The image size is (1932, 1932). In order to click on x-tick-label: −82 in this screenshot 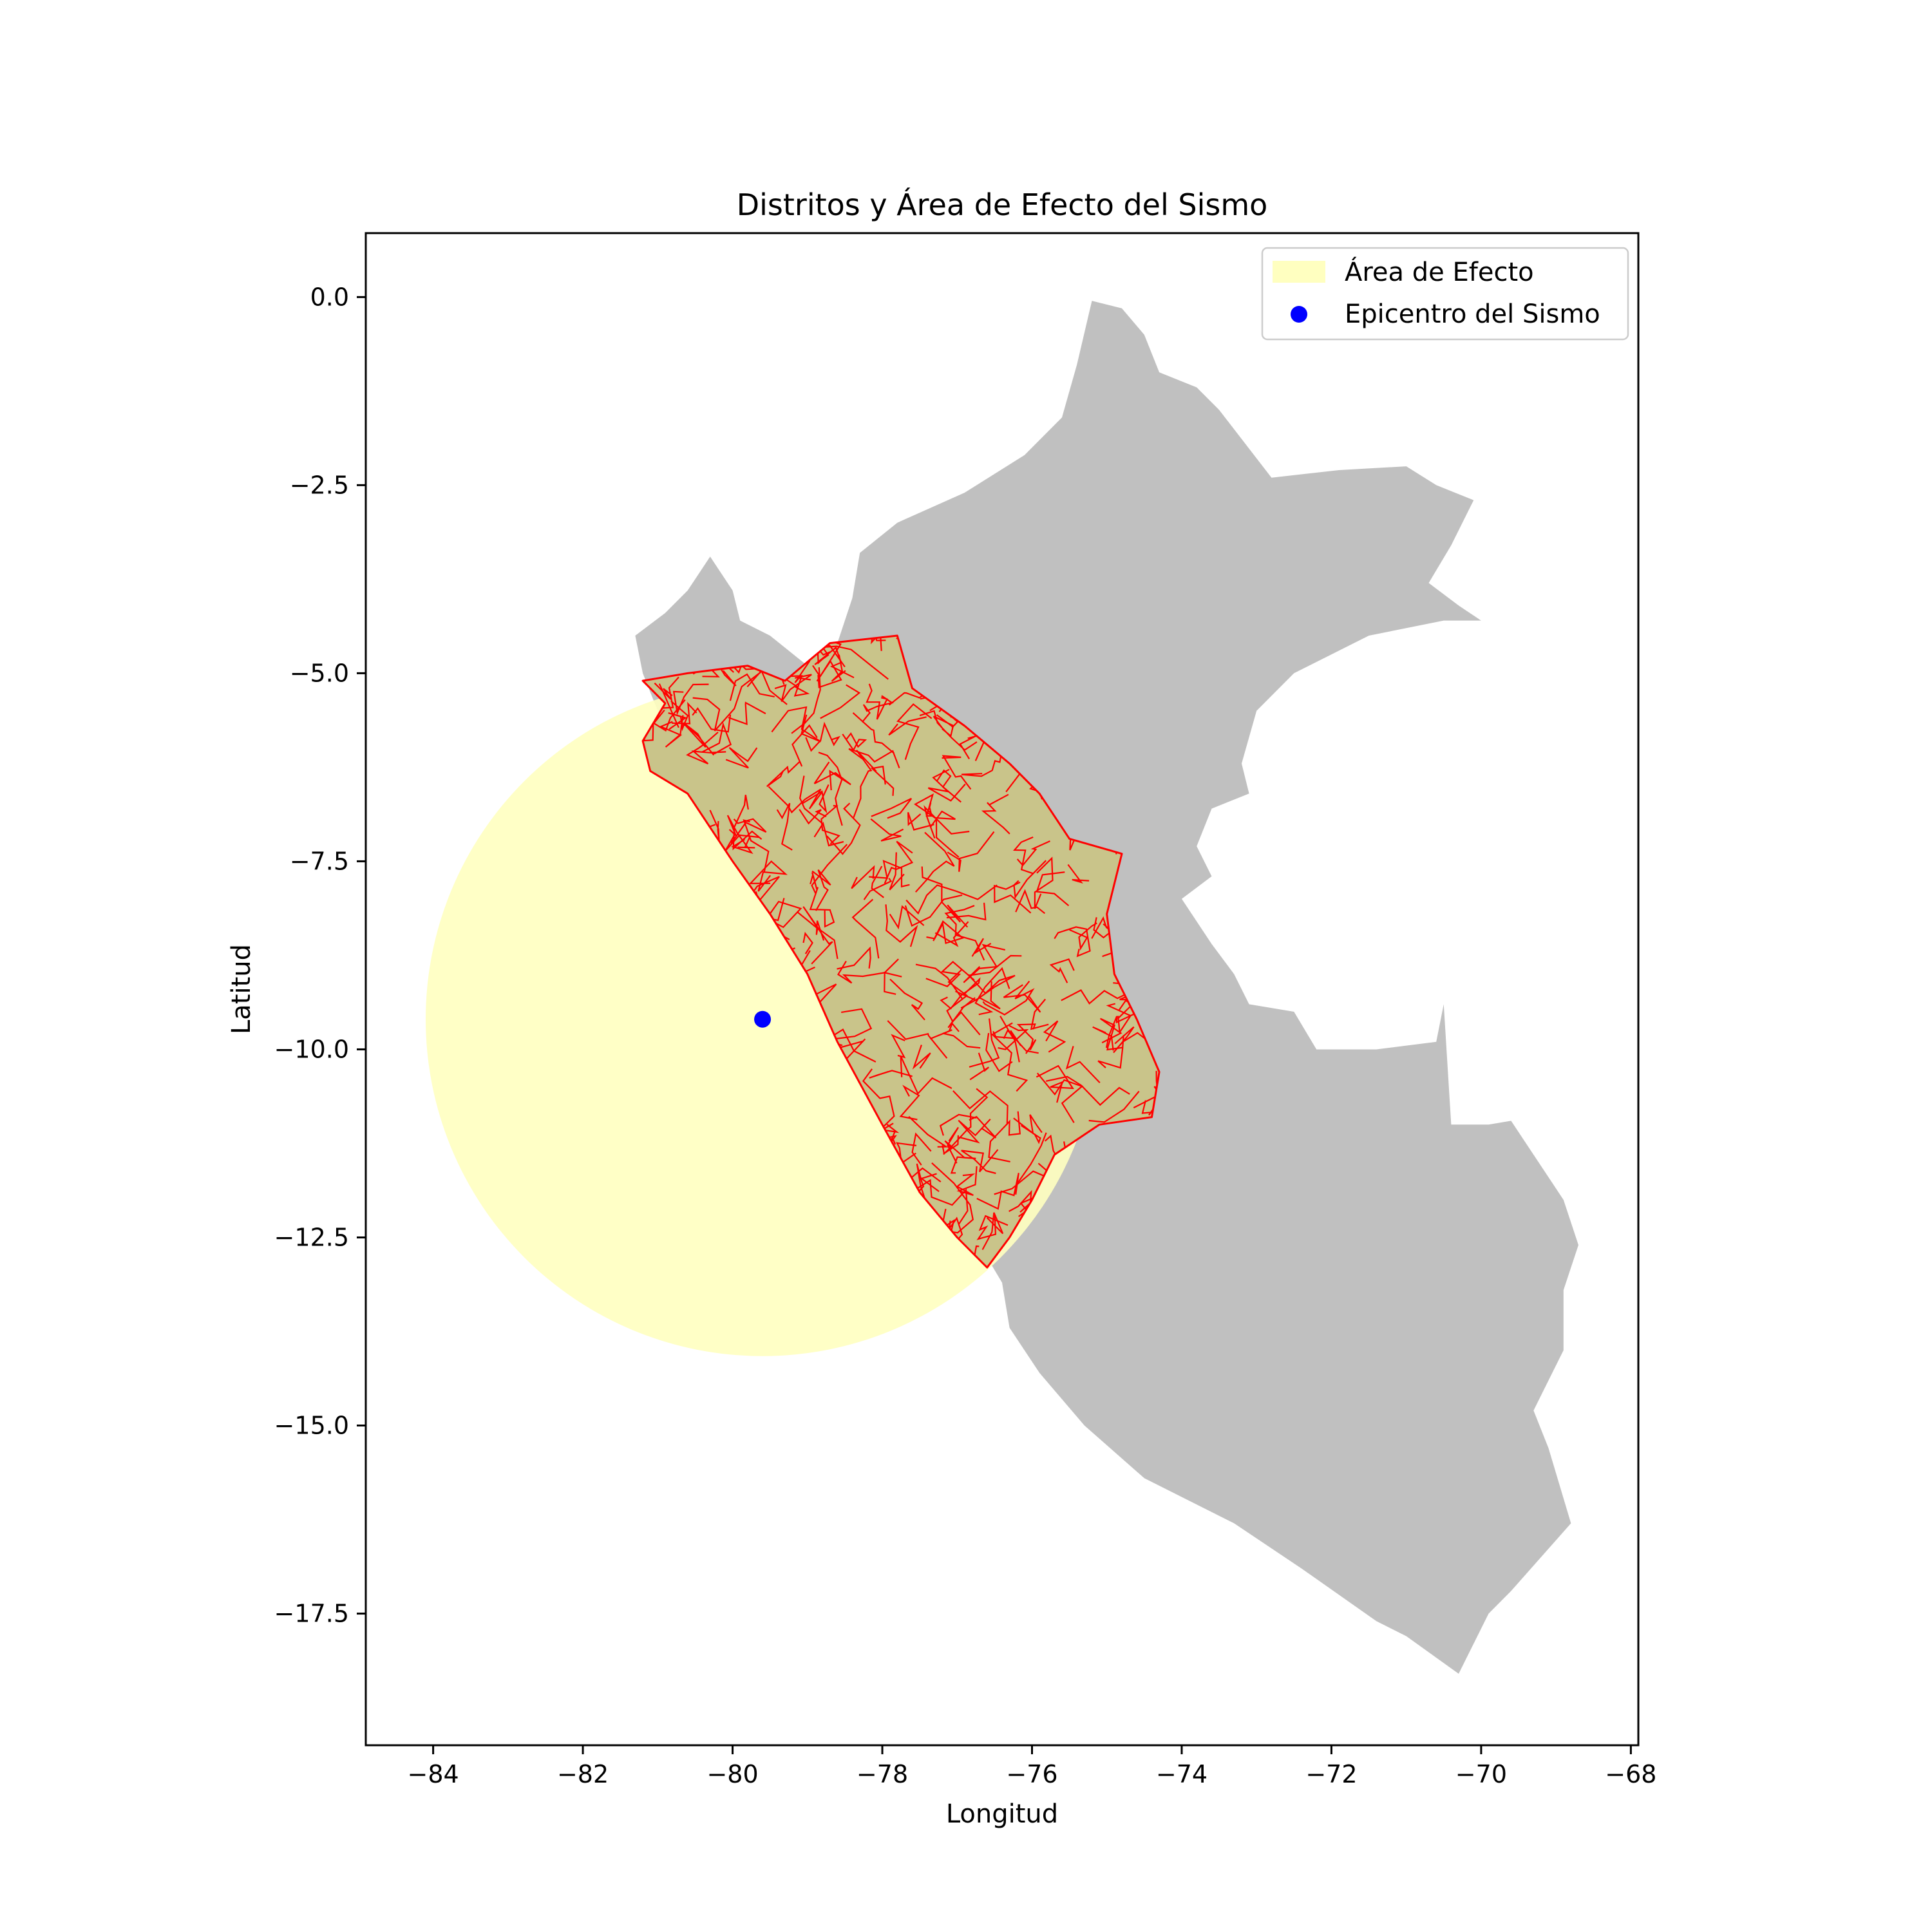, I will do `click(583, 1774)`.